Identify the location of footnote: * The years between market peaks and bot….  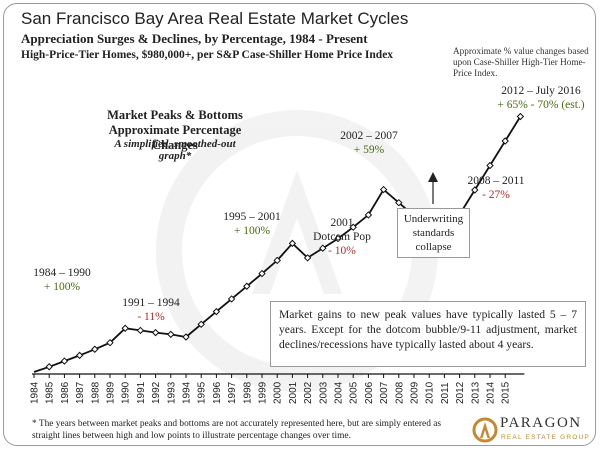
(237, 430).